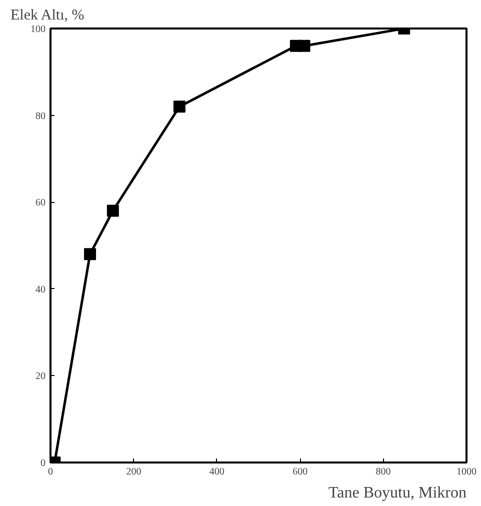  I want to click on x-tick-label: 600, so click(300, 472).